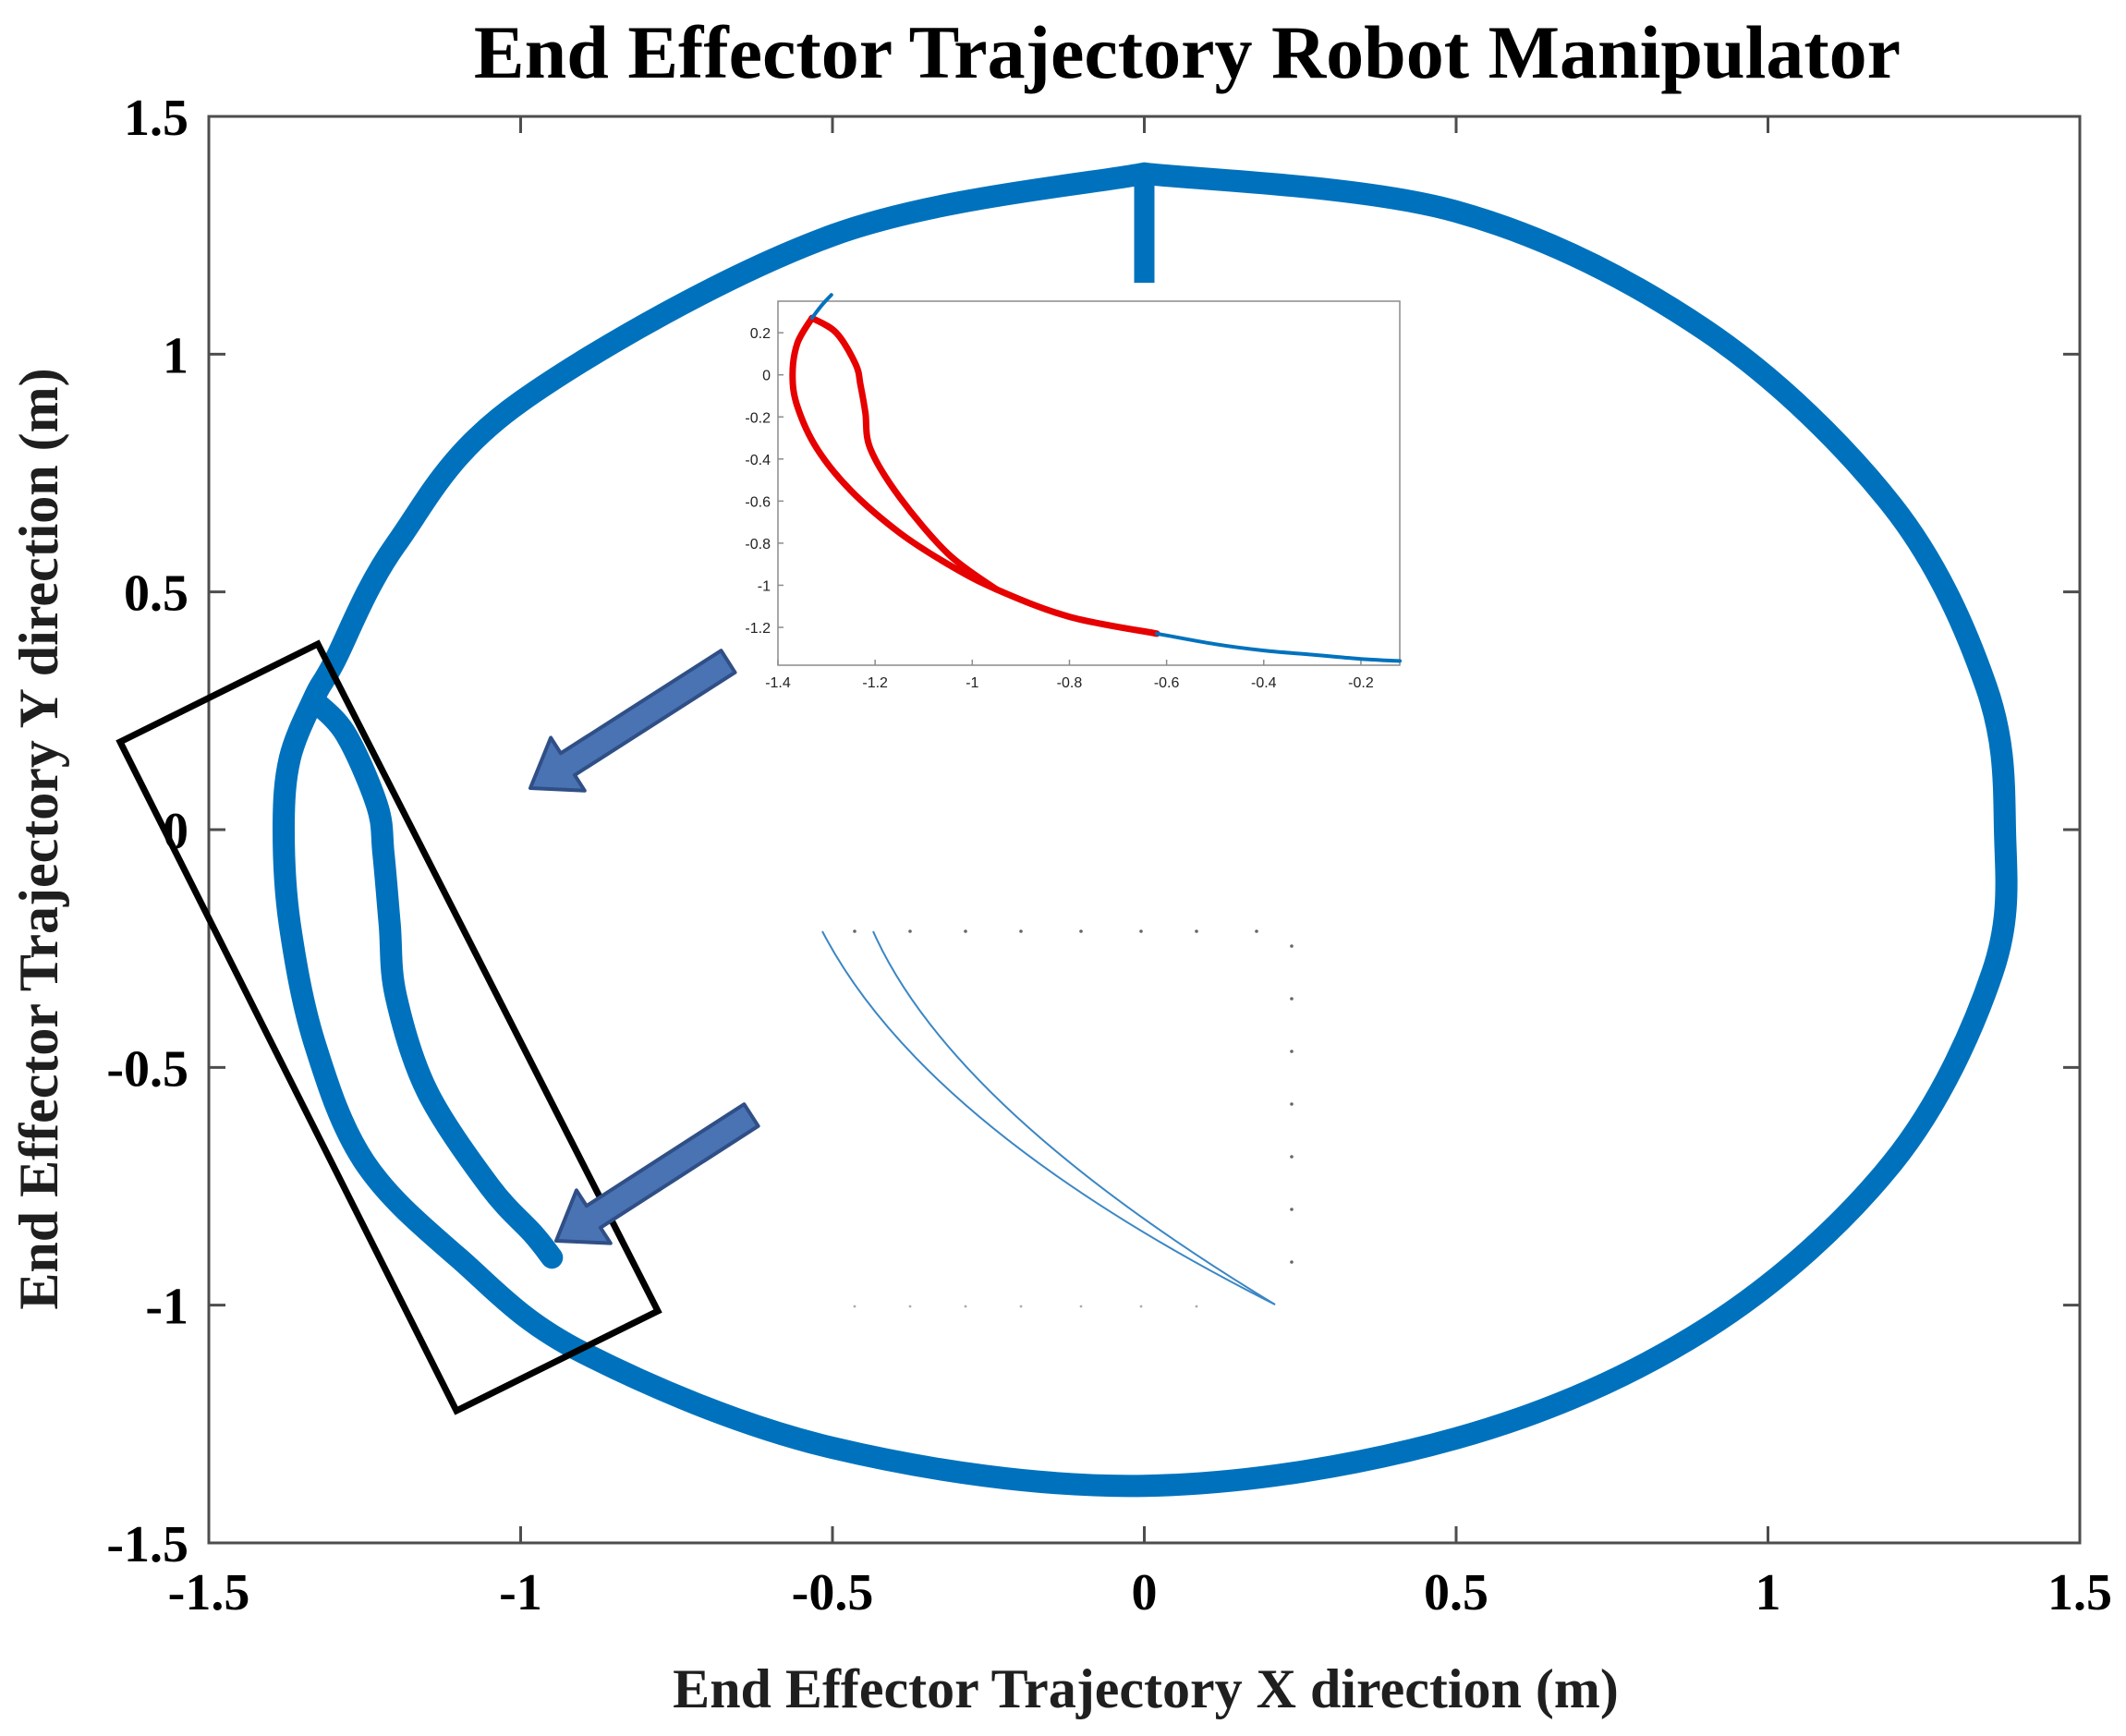 The height and width of the screenshot is (1736, 2126). Describe the element at coordinates (758, 461) in the screenshot. I see `inset-y-tick-label: -0.4` at that location.